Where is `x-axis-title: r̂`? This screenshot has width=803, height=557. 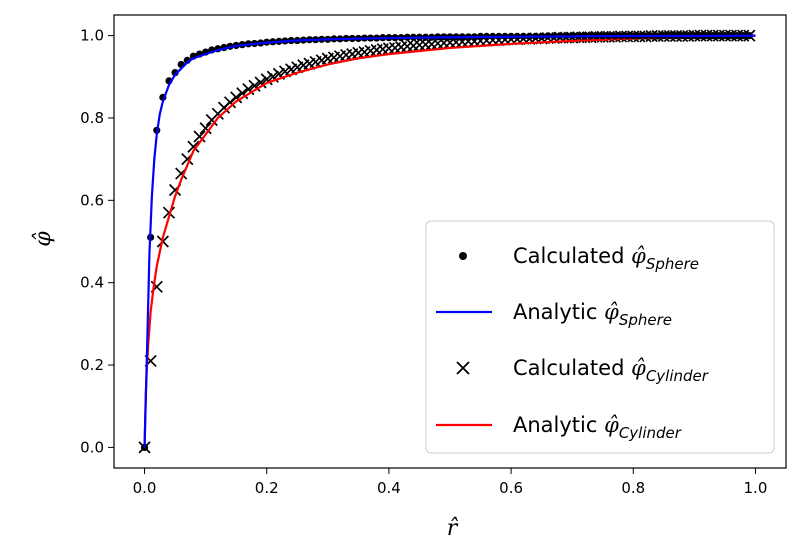 x-axis-title: r̂ is located at coordinates (453, 528).